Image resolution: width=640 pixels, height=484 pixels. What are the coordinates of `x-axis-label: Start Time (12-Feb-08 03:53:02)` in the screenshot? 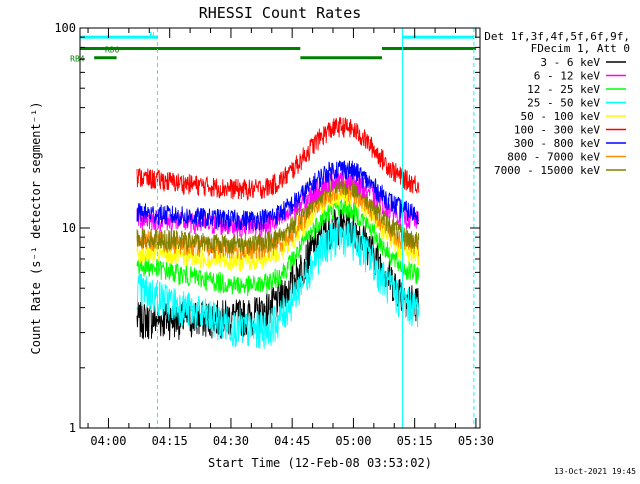 It's located at (320, 463).